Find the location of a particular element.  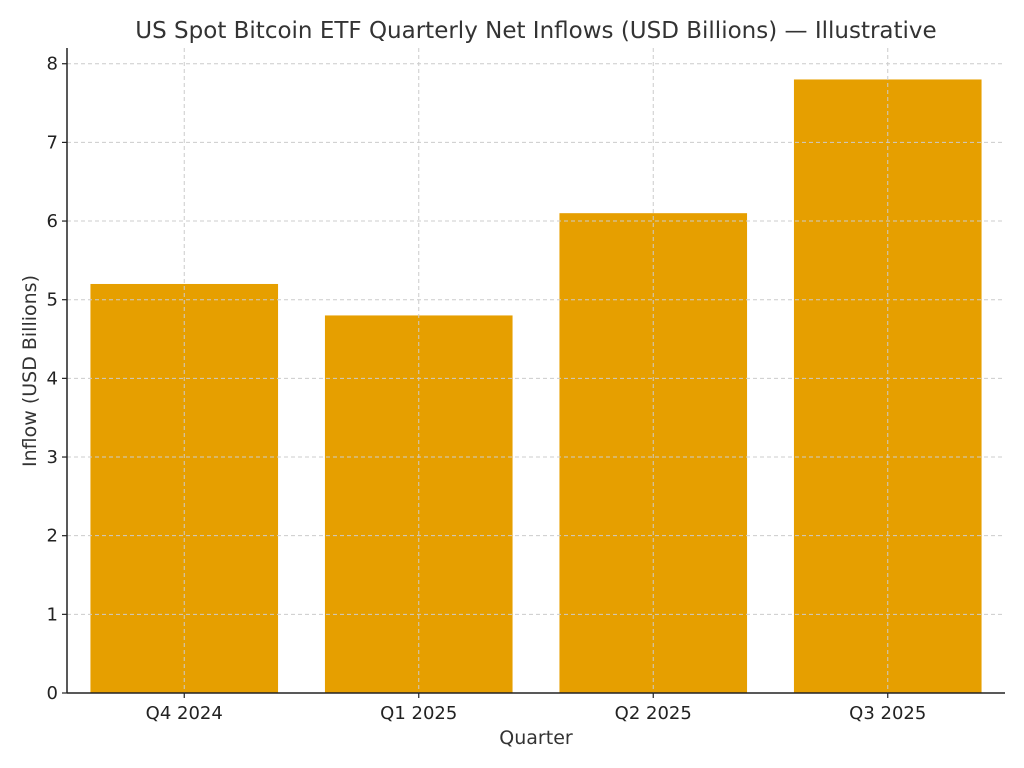

y-tick-label: 0 is located at coordinates (52, 693).